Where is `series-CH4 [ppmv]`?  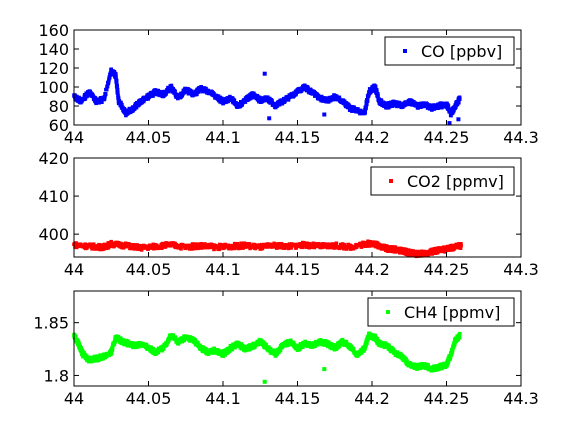
series-CH4 [ppmv] is located at coordinates (267, 357).